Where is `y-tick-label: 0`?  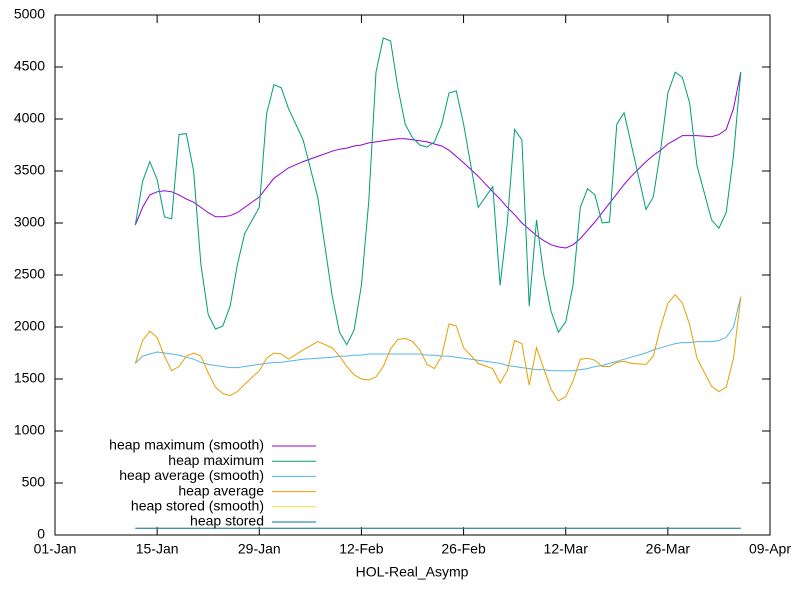 y-tick-label: 0 is located at coordinates (41, 534).